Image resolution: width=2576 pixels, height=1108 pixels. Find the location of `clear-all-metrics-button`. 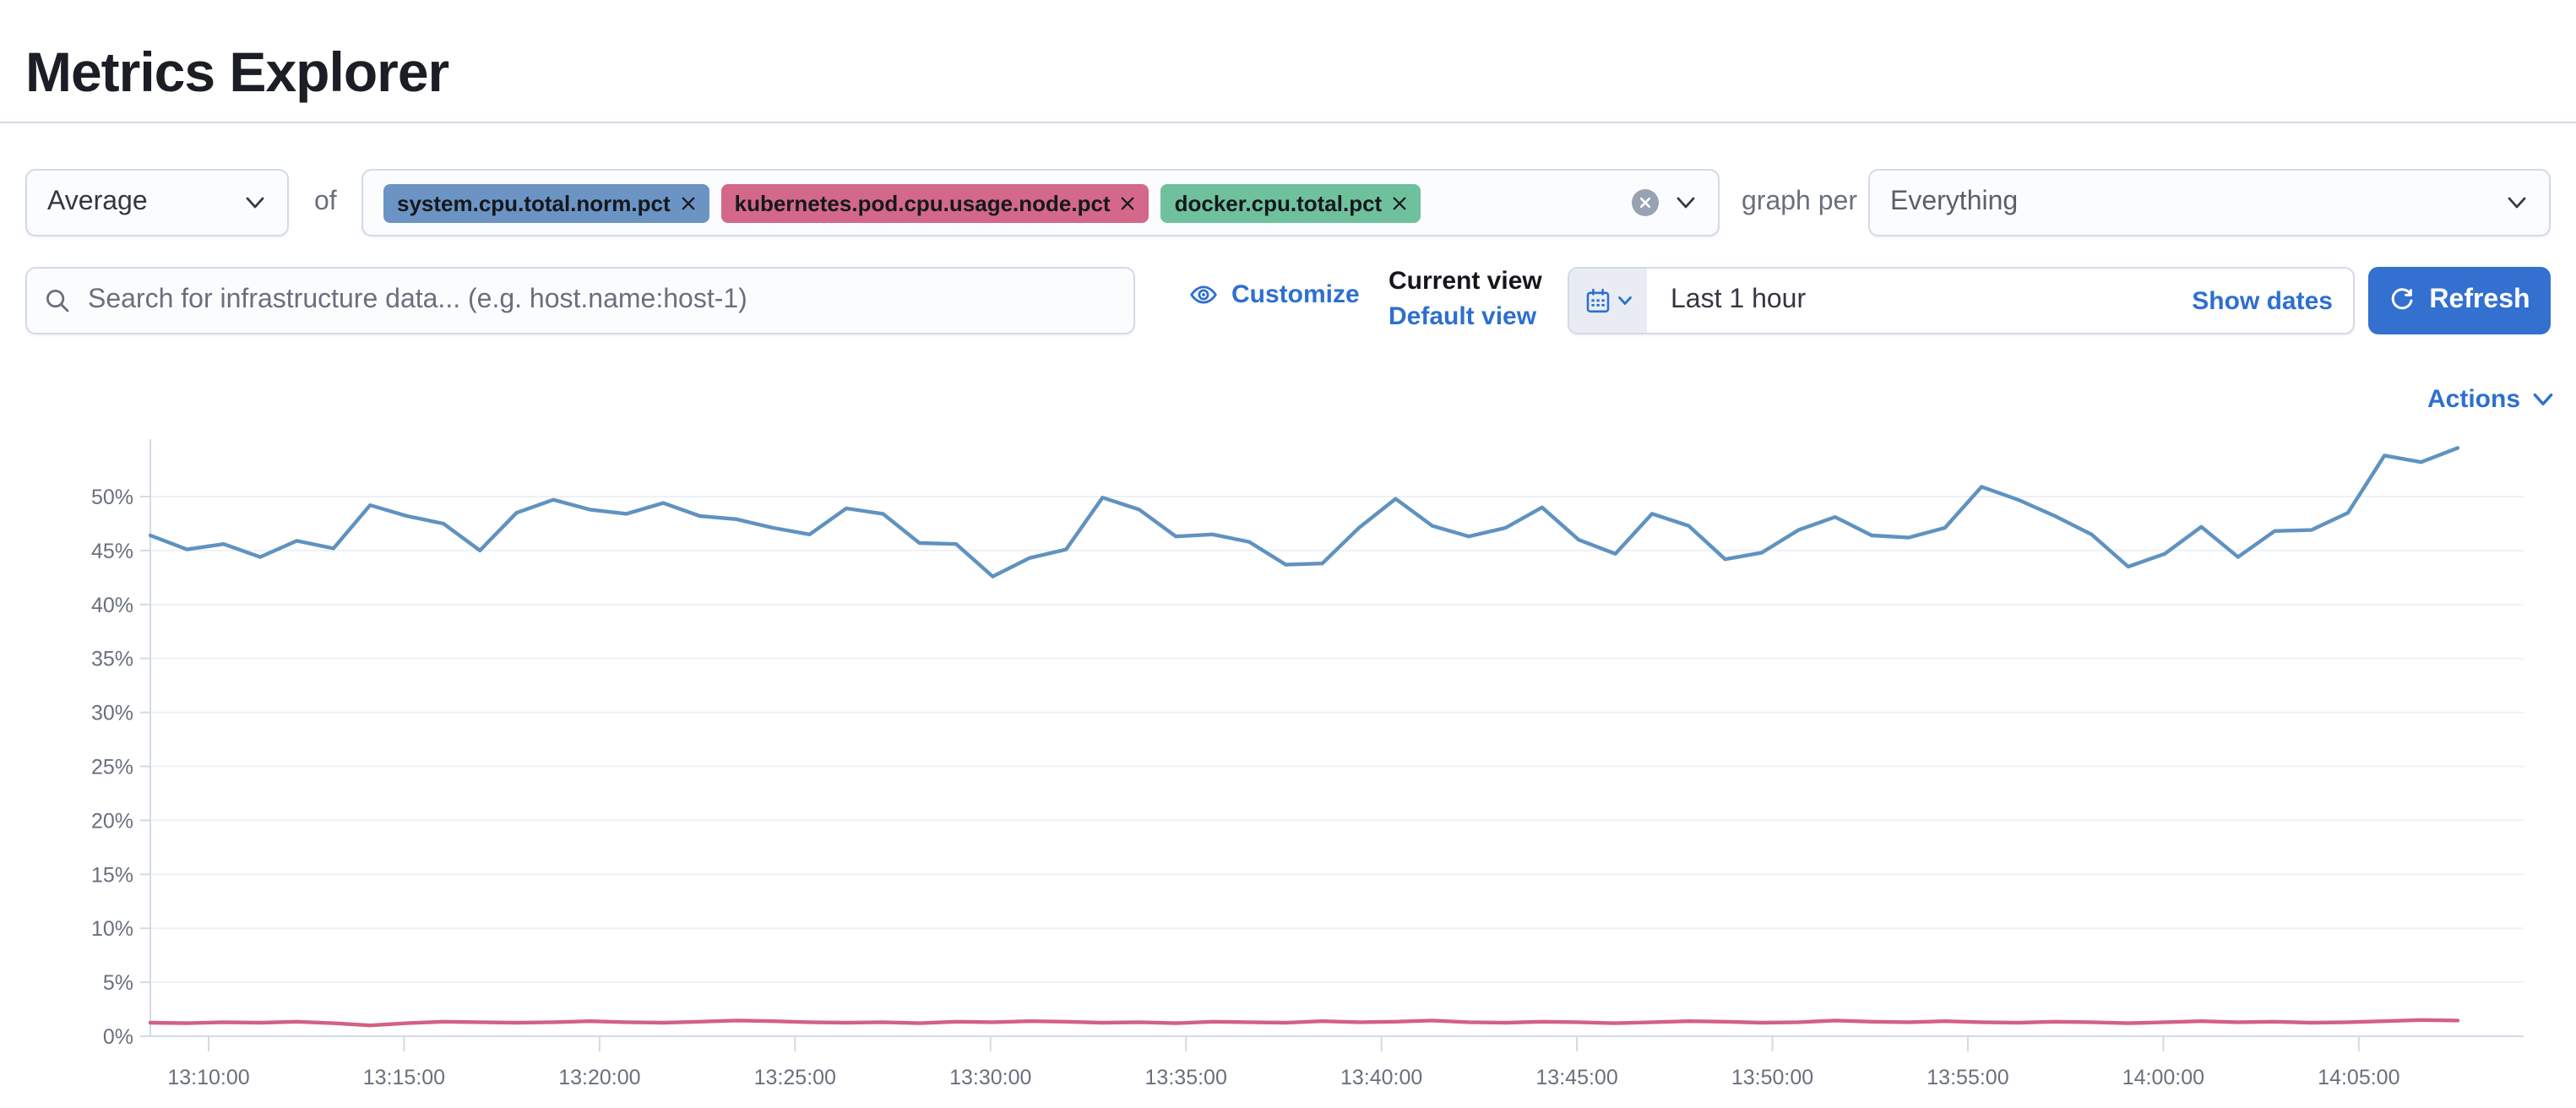

clear-all-metrics-button is located at coordinates (1645, 202).